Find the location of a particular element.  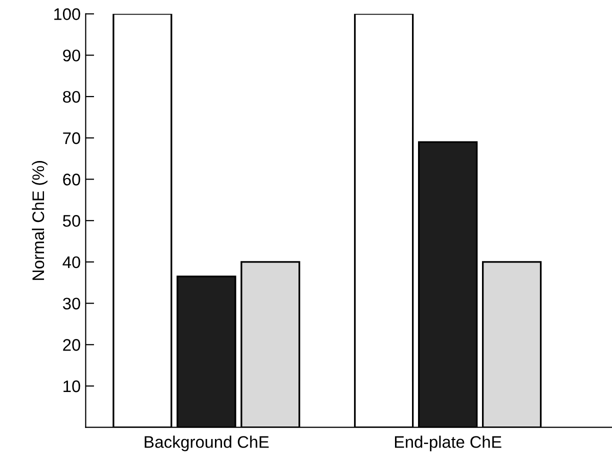

y-tick-label: 30 is located at coordinates (71, 304).